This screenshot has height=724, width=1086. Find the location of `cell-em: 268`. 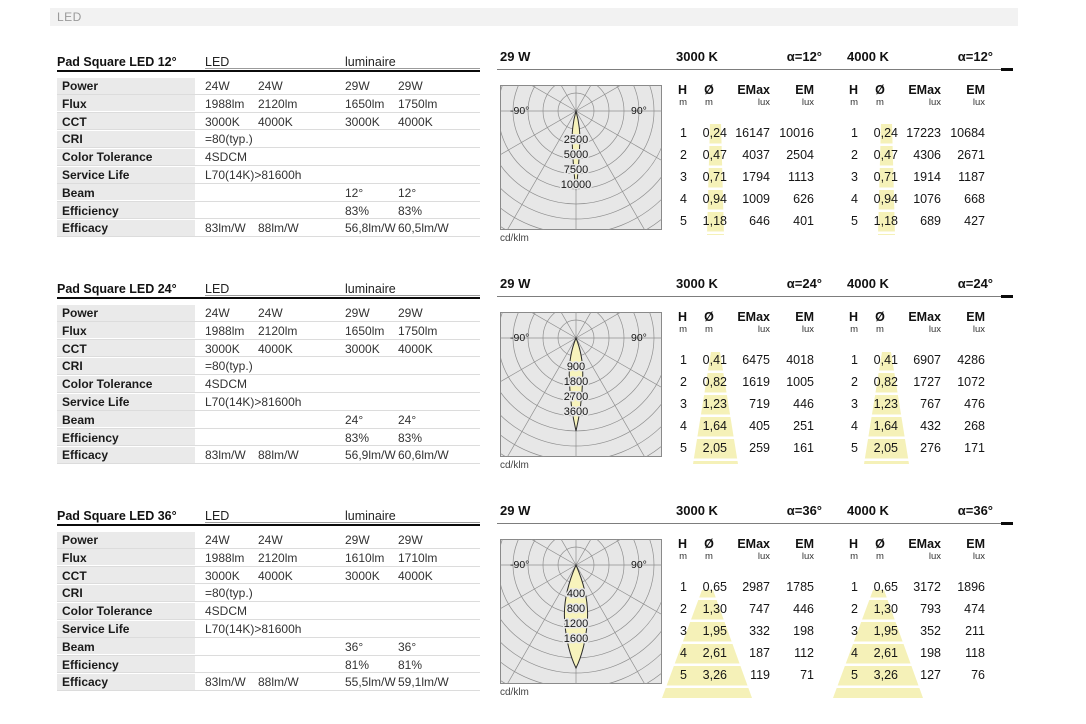

cell-em: 268 is located at coordinates (974, 426).